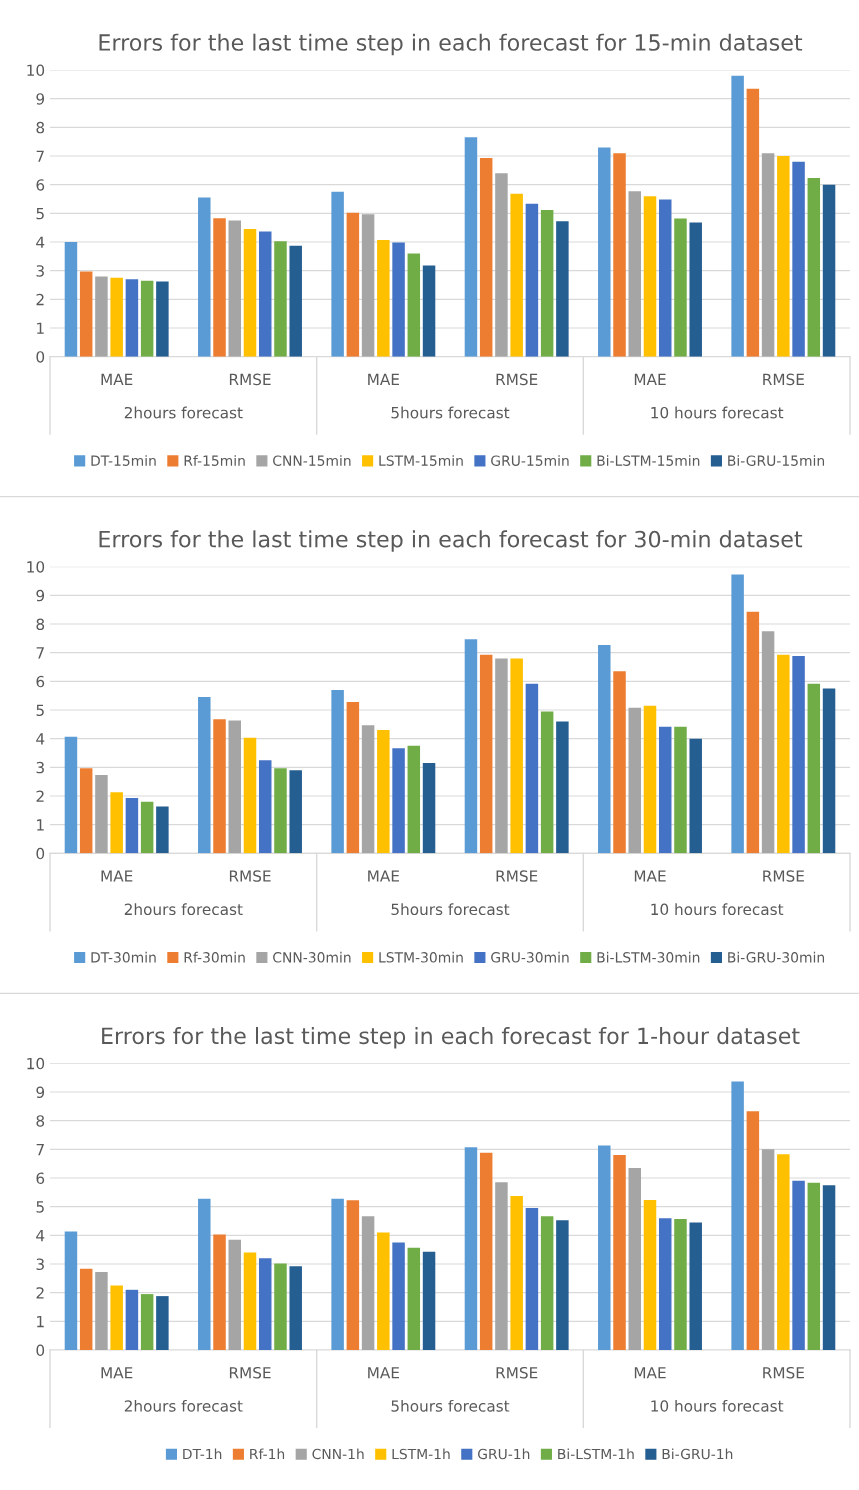  Describe the element at coordinates (421, 957) in the screenshot. I see `legend-label: LSTM-30min` at that location.